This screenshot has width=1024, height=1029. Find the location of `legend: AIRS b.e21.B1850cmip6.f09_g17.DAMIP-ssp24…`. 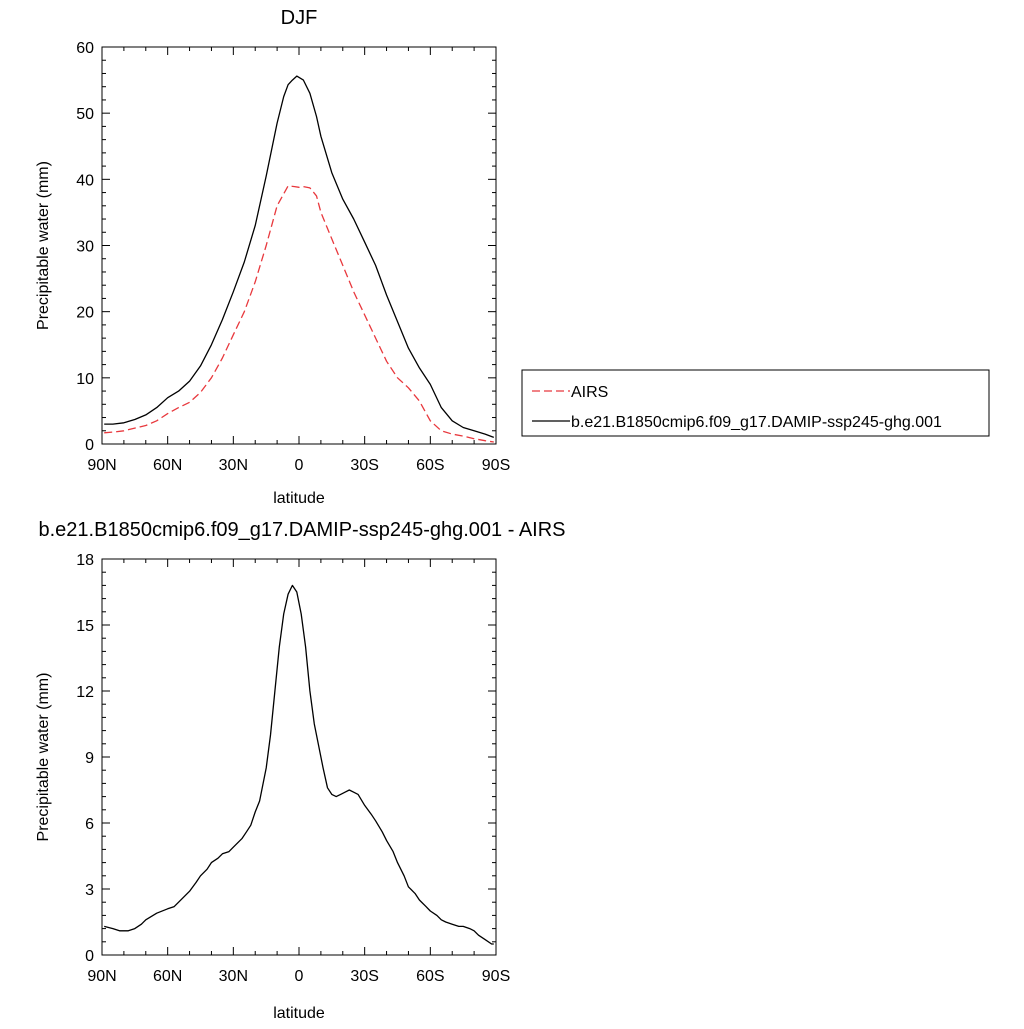

legend: AIRS b.e21.B1850cmip6.f09_g17.DAMIP-ssp24… is located at coordinates (755, 403).